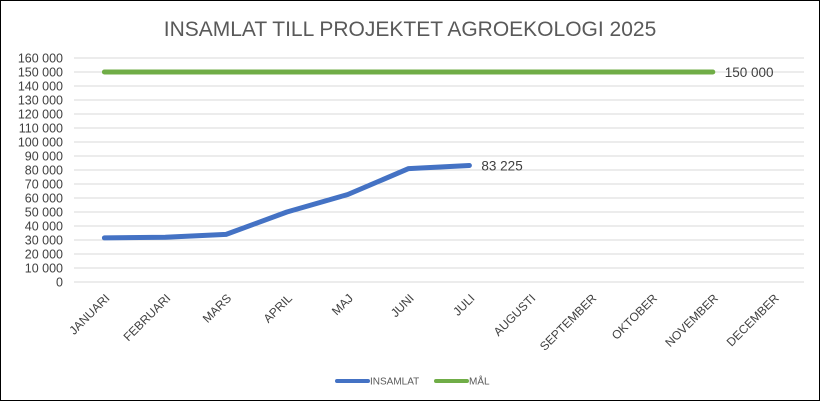  Describe the element at coordinates (463, 304) in the screenshot. I see `x-tick-label: JULI` at that location.